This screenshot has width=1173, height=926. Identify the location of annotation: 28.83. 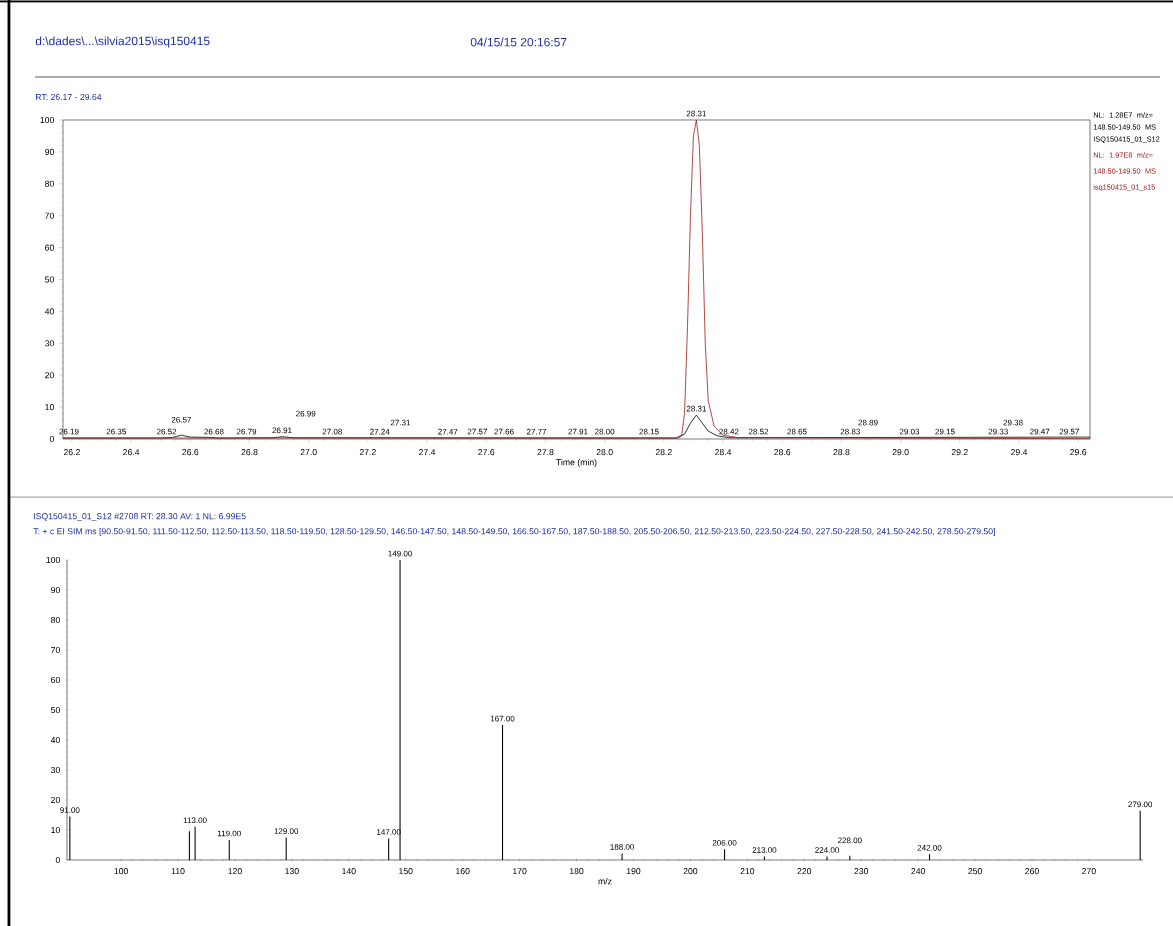
(850, 431).